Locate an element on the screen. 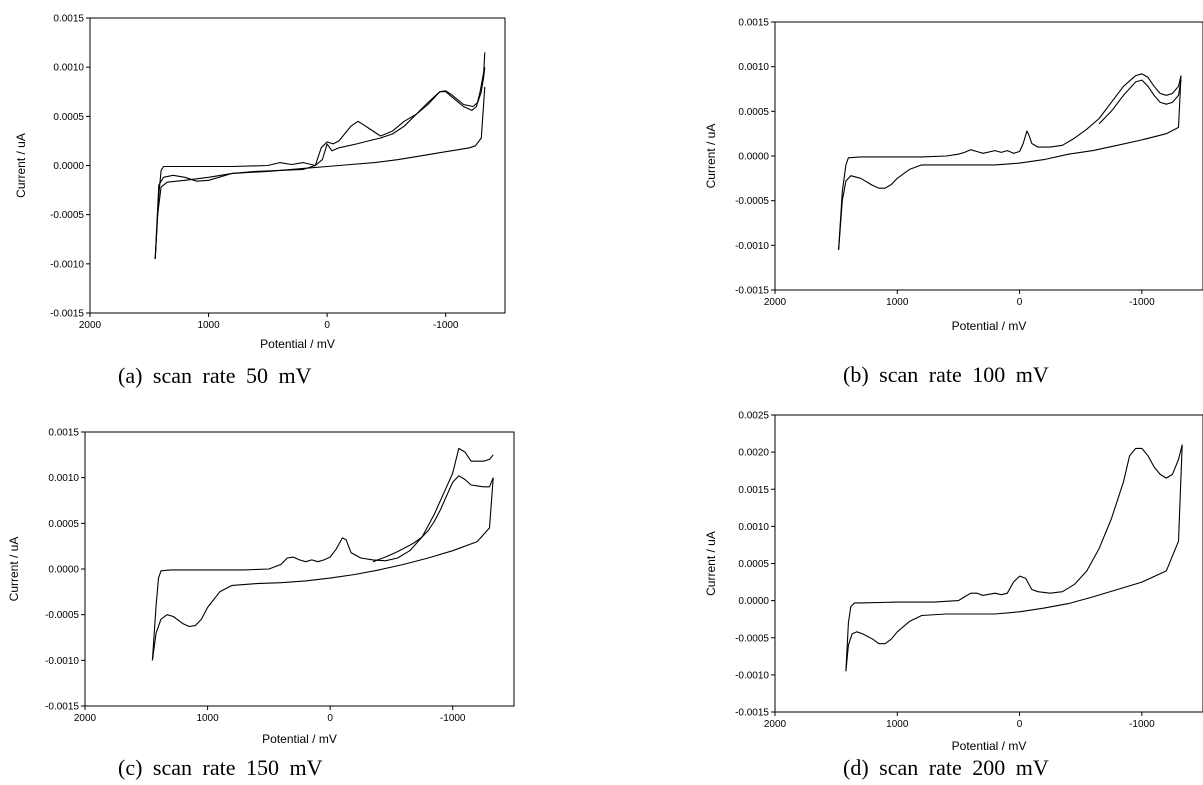 The width and height of the screenshot is (1203, 785). chart-caption: (c) scan rate 150 mV is located at coordinates (220, 767).